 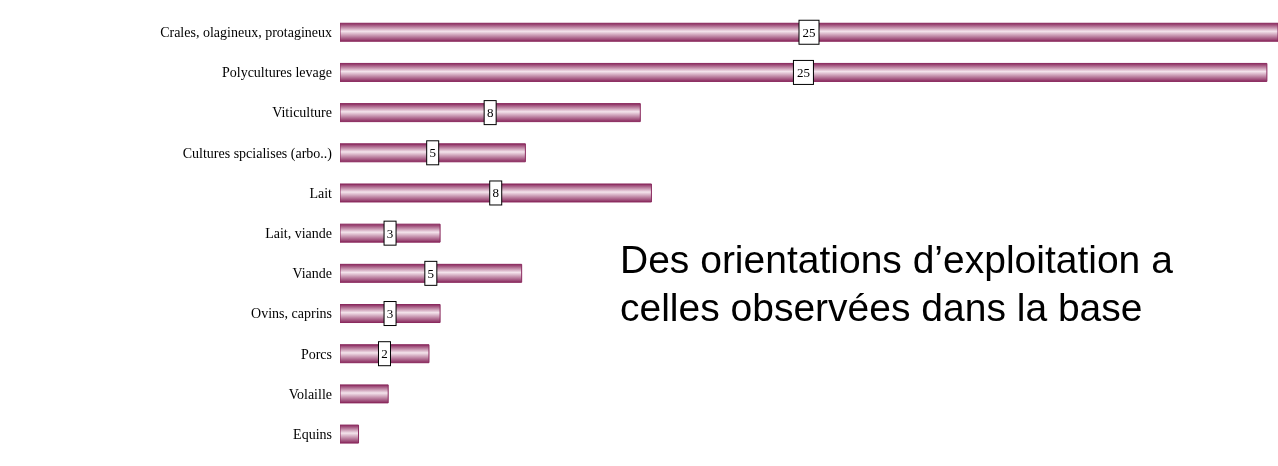 What do you see at coordinates (276, 73) in the screenshot?
I see `y-tick-label: Polycultures levage` at bounding box center [276, 73].